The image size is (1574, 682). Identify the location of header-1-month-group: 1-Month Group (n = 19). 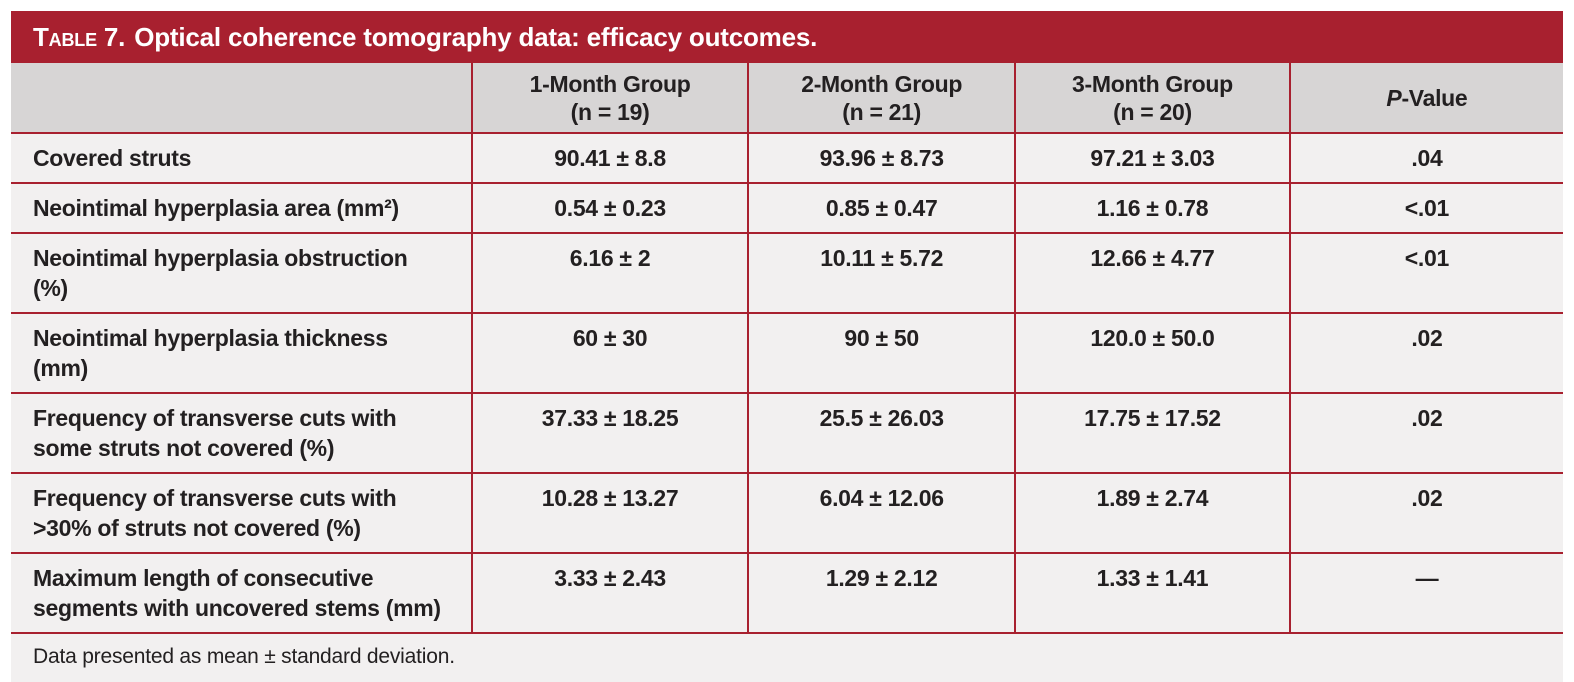
(610, 98).